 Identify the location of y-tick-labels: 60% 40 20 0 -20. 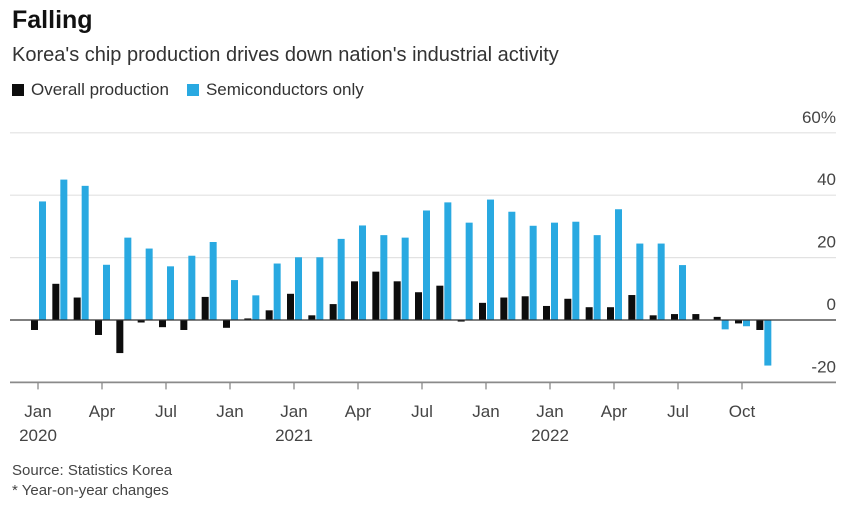
(819, 242).